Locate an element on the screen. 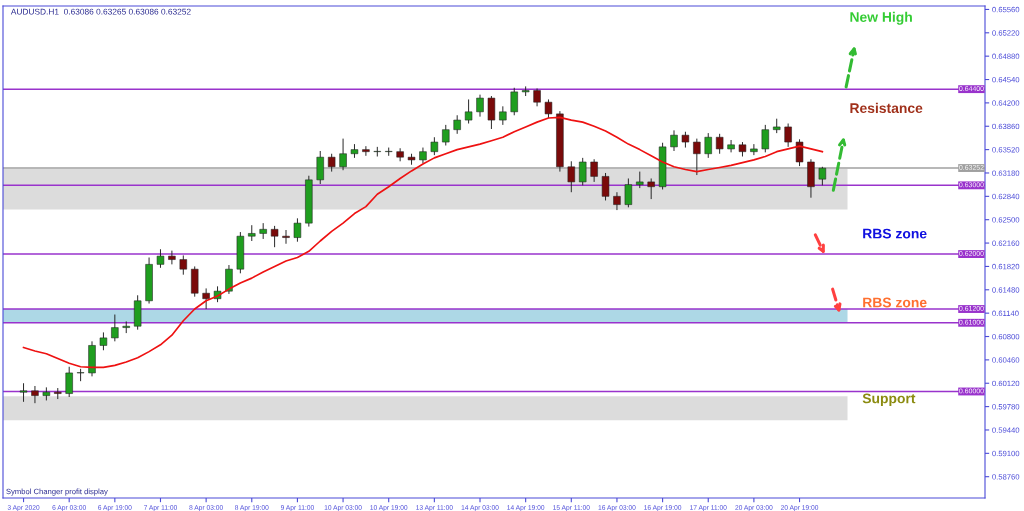 This screenshot has width=1024, height=511. text: New High is located at coordinates (881, 18).